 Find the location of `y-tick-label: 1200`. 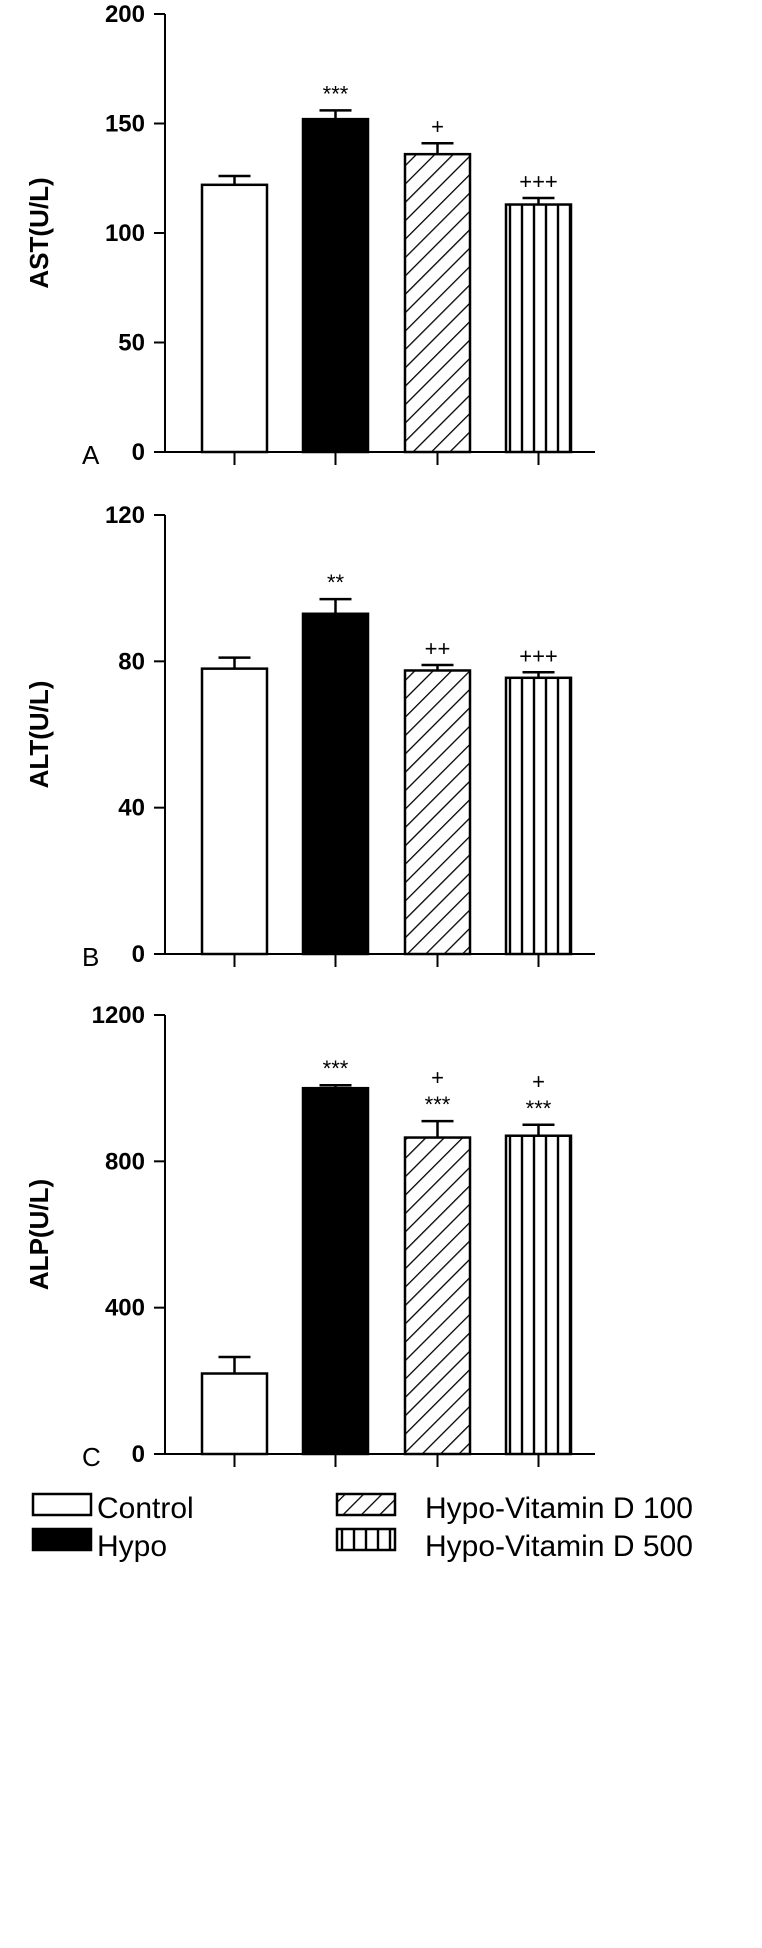

y-tick-label: 1200 is located at coordinates (118, 1015).